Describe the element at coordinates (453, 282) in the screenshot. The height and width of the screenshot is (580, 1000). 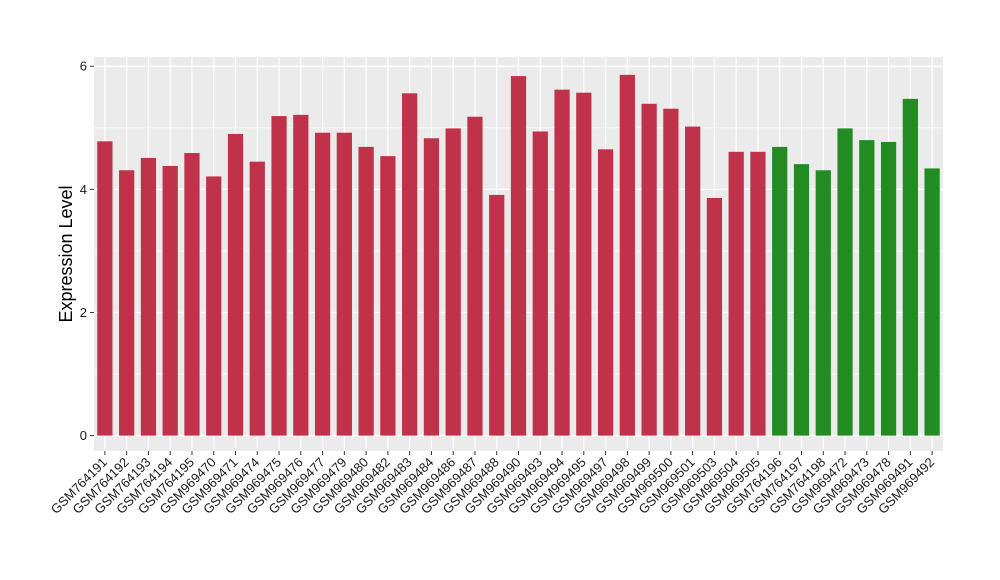
I see `bar-GSM969486` at that location.